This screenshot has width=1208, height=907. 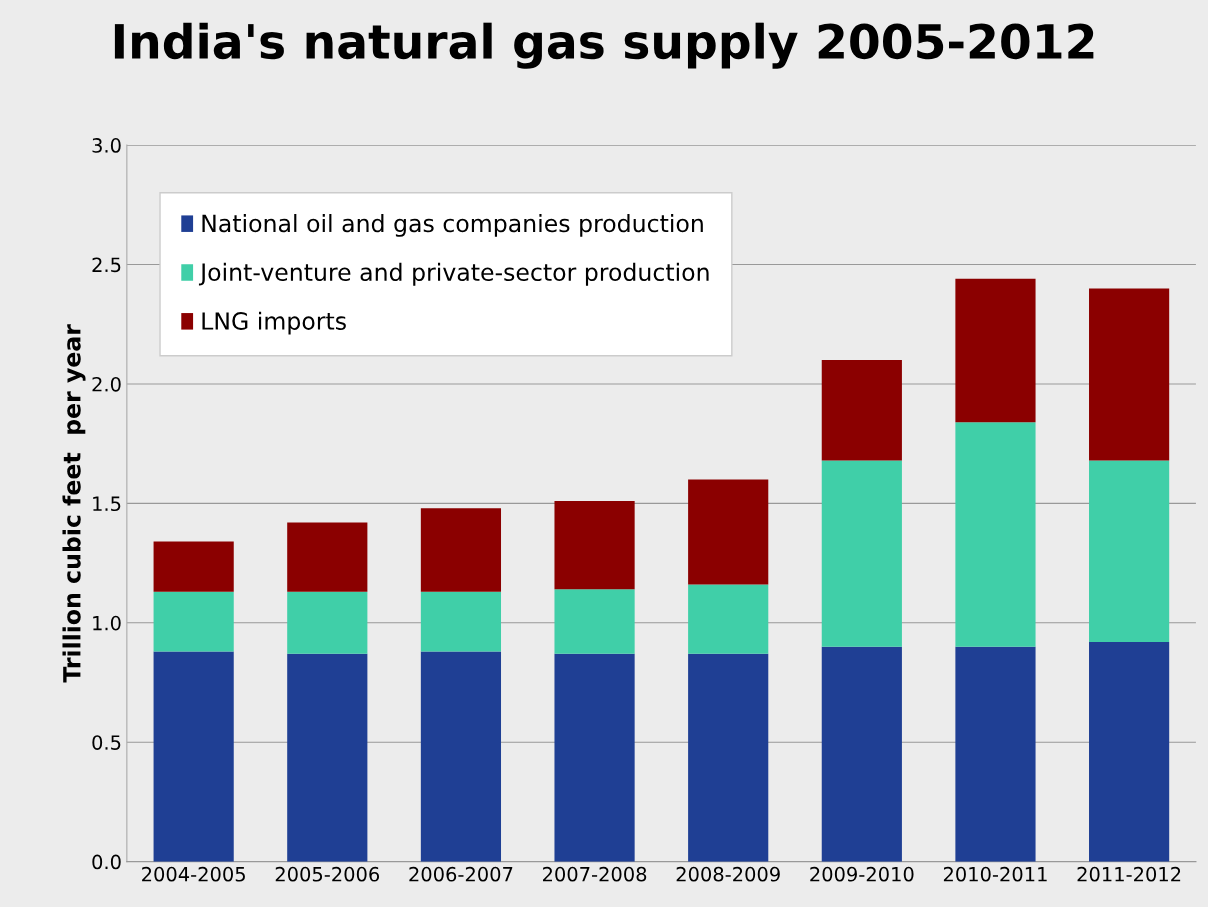 I want to click on legend-label: Joint-venture and private-sector production, so click(x=453, y=274).